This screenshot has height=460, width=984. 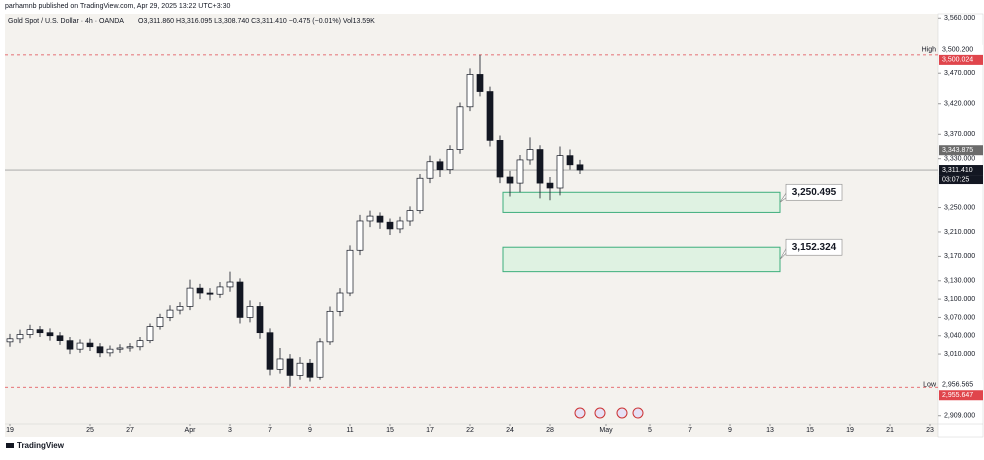 I want to click on y-tick-label: 3,330.000, so click(x=959, y=159).